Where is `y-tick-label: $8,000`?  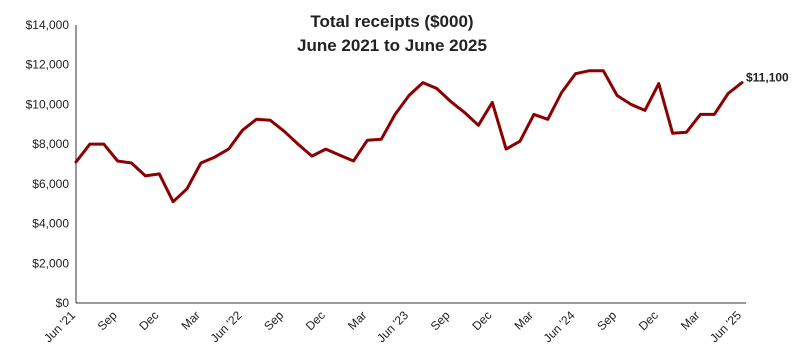
y-tick-label: $8,000 is located at coordinates (50, 144).